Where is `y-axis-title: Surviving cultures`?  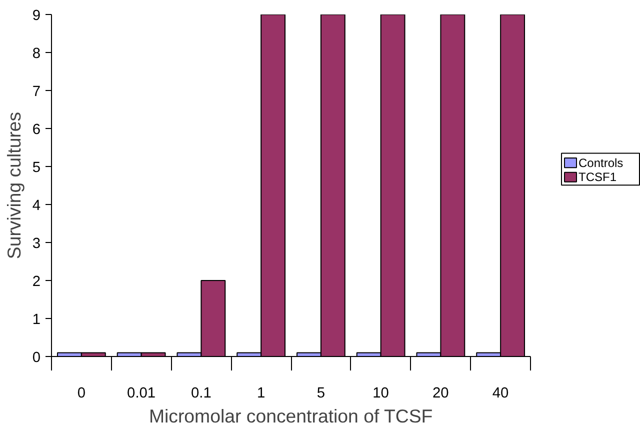
y-axis-title: Surviving cultures is located at coordinates (13, 186).